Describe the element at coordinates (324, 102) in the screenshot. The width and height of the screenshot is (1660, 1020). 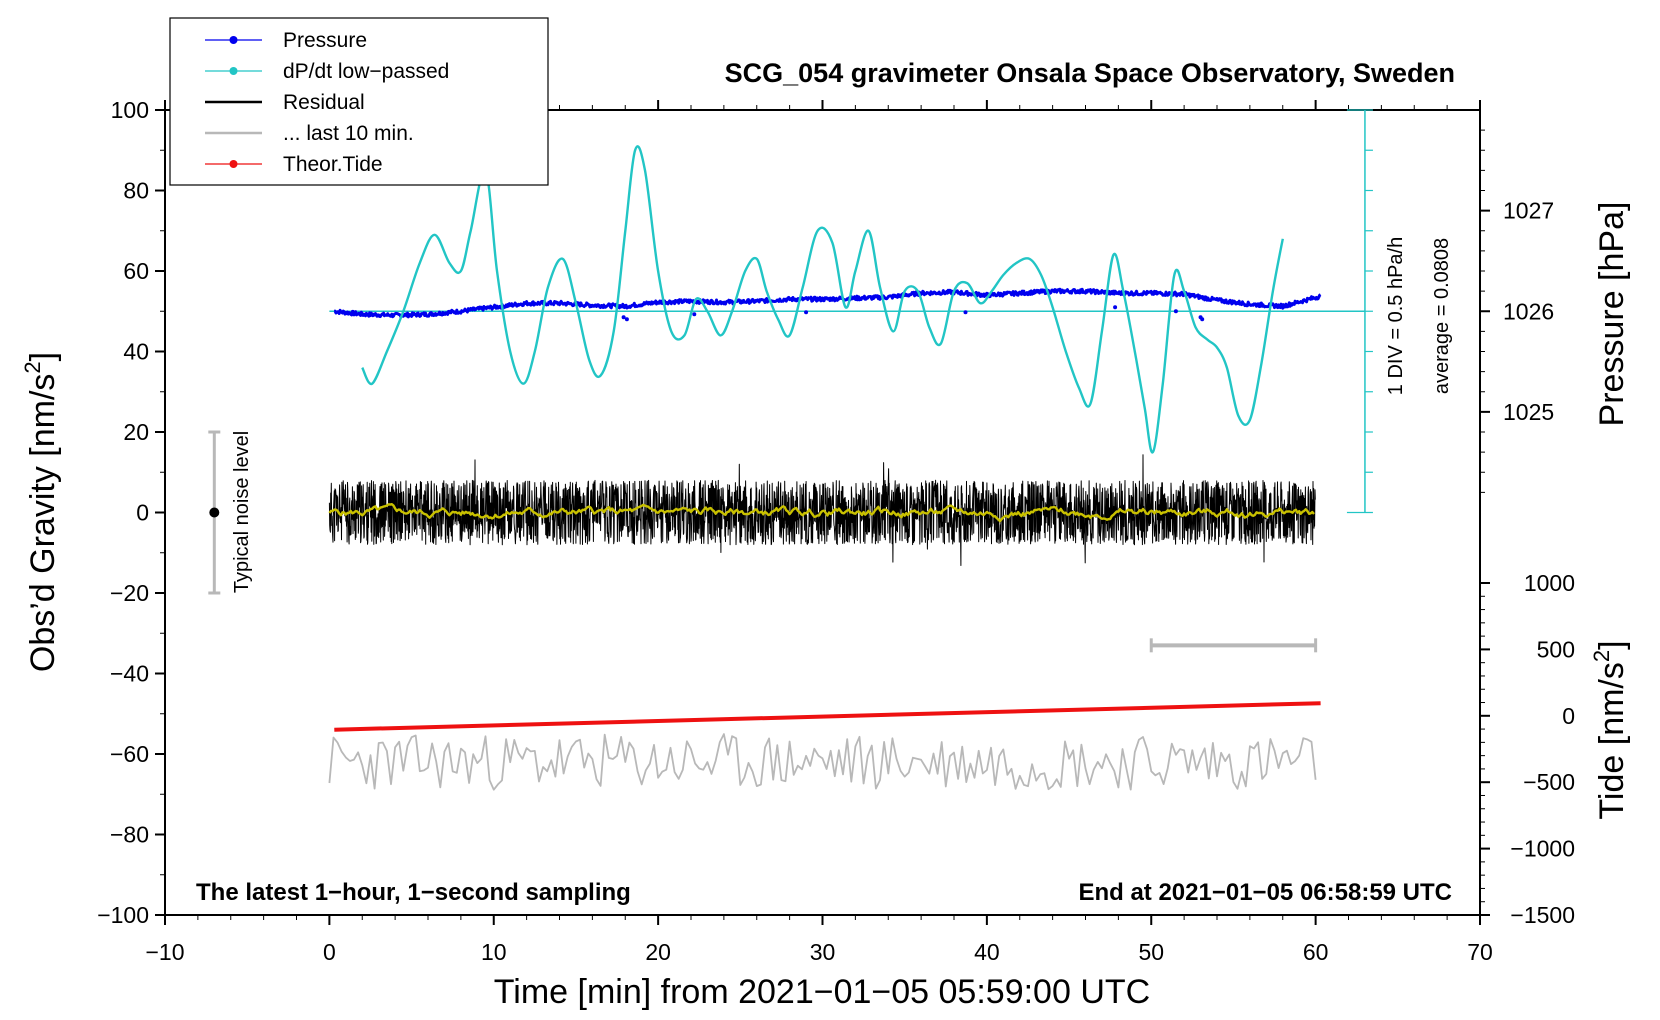
I see `legend-label: Residual` at that location.